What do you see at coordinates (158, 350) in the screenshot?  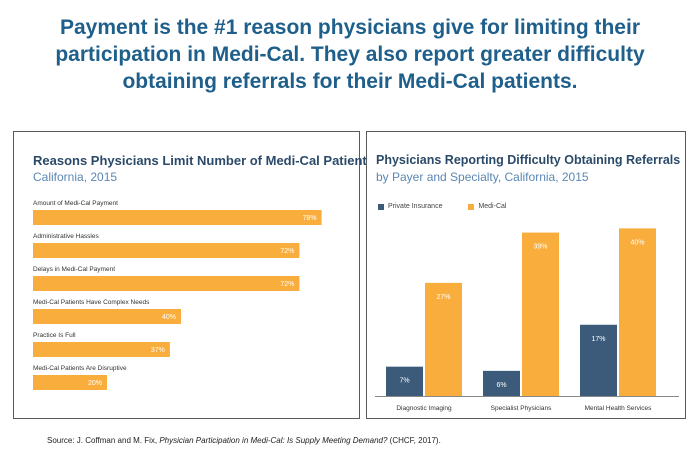 I see `bar-value-label: 37%` at bounding box center [158, 350].